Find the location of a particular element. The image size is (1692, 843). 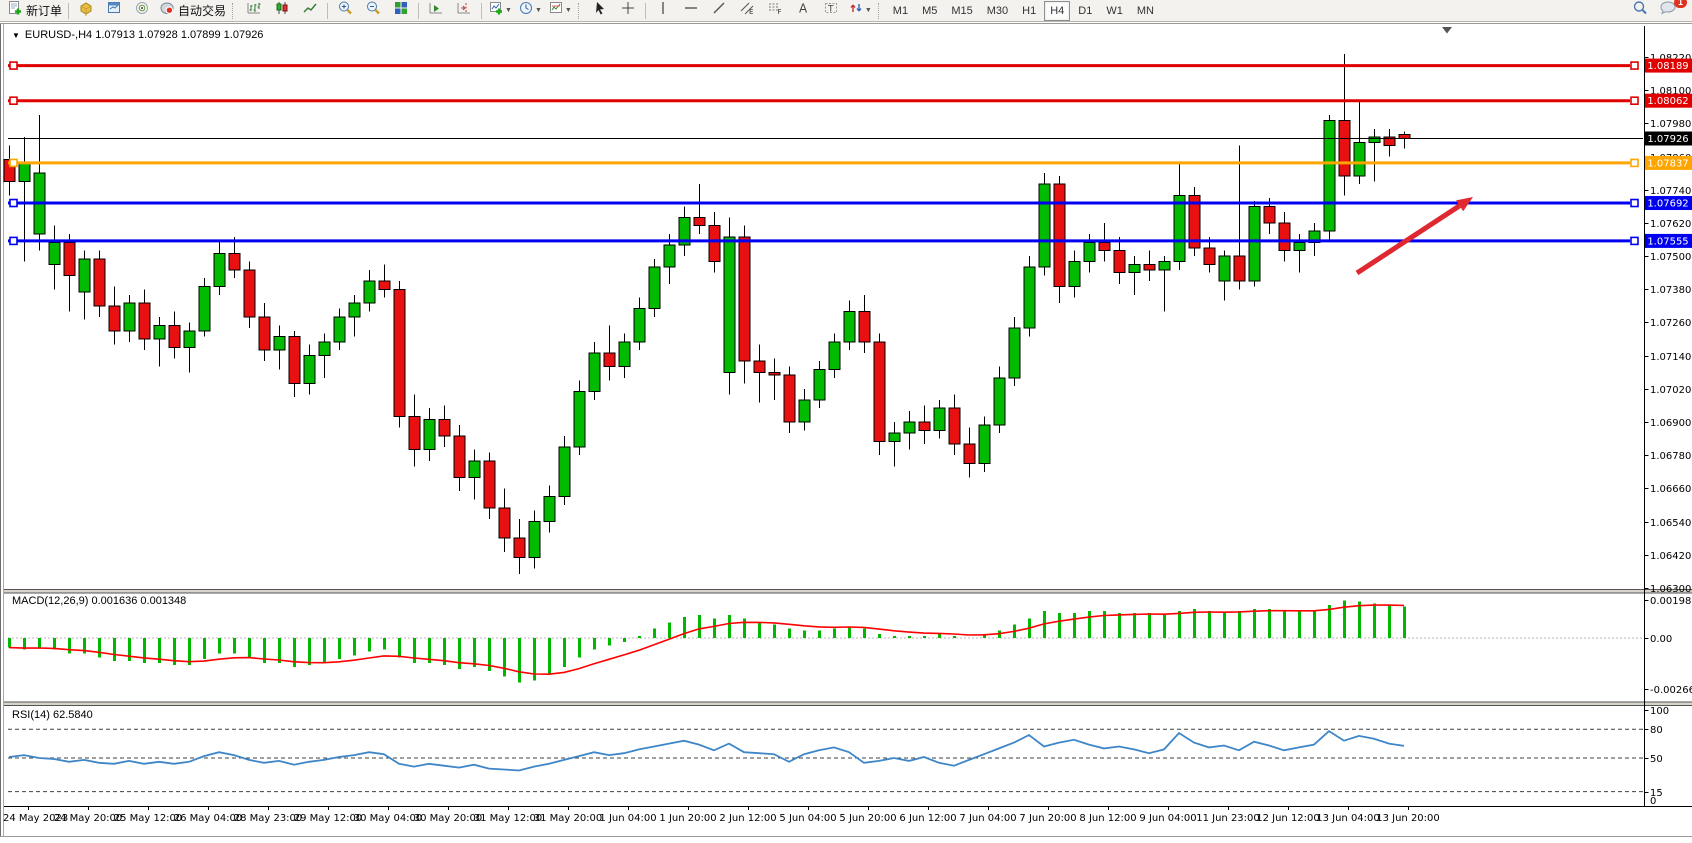

clock-icon is located at coordinates (526, 10).